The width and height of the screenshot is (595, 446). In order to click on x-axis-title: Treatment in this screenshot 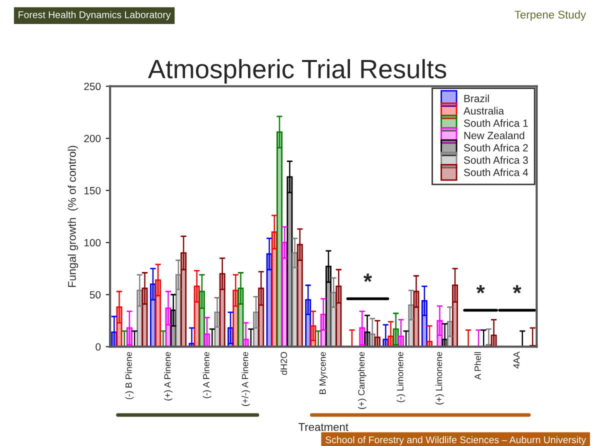, I will do `click(323, 427)`.